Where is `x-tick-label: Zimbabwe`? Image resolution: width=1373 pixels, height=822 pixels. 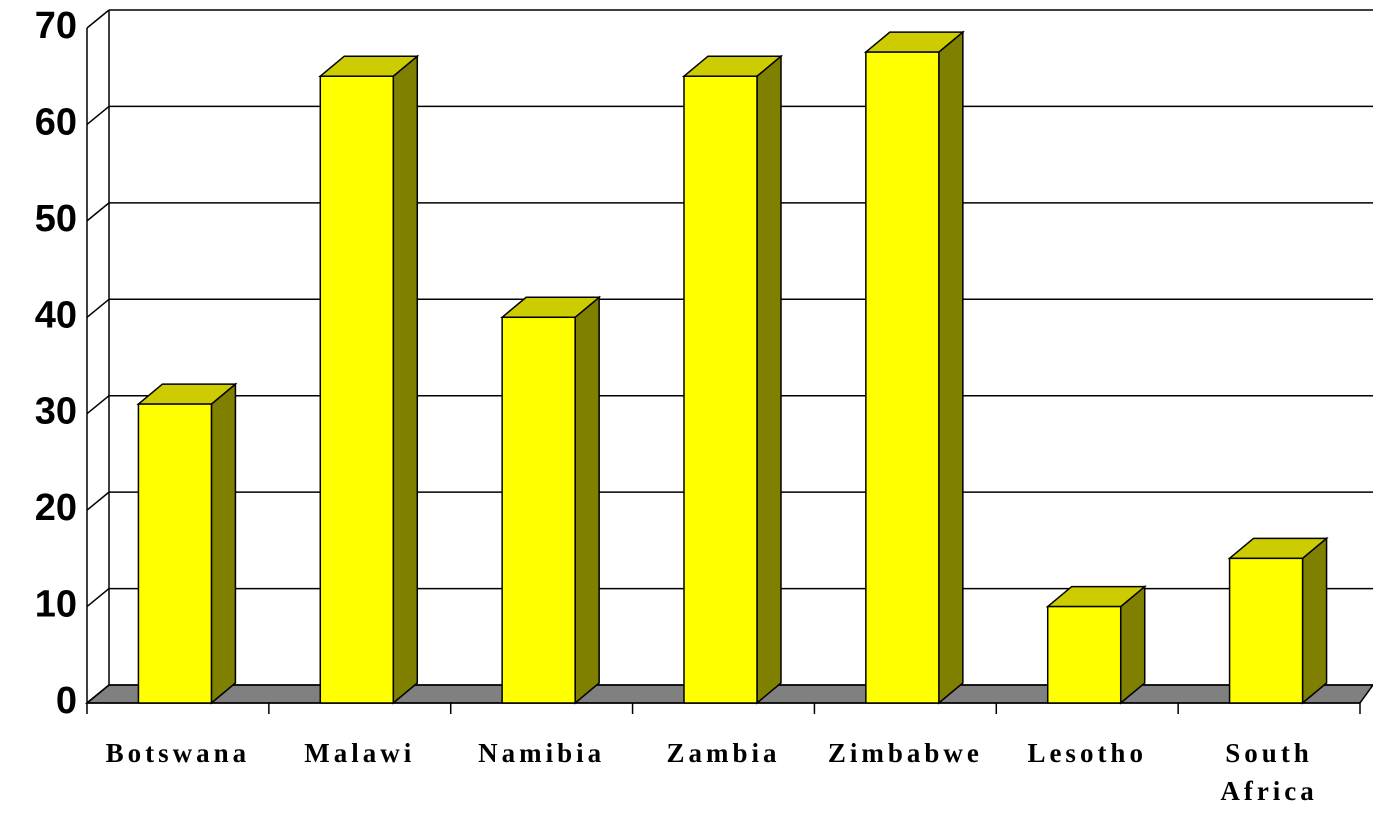
x-tick-label: Zimbabwe is located at coordinates (905, 753).